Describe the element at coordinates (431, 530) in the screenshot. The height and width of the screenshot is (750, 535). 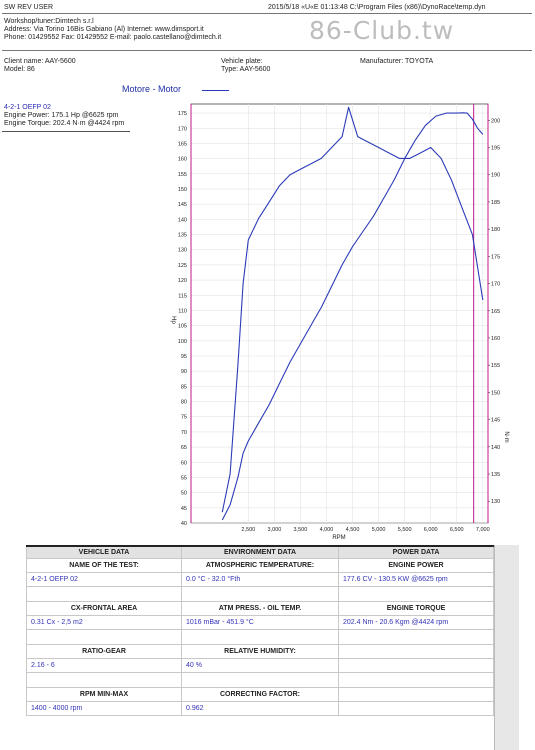
I see `x-tick-label: 6,000` at that location.